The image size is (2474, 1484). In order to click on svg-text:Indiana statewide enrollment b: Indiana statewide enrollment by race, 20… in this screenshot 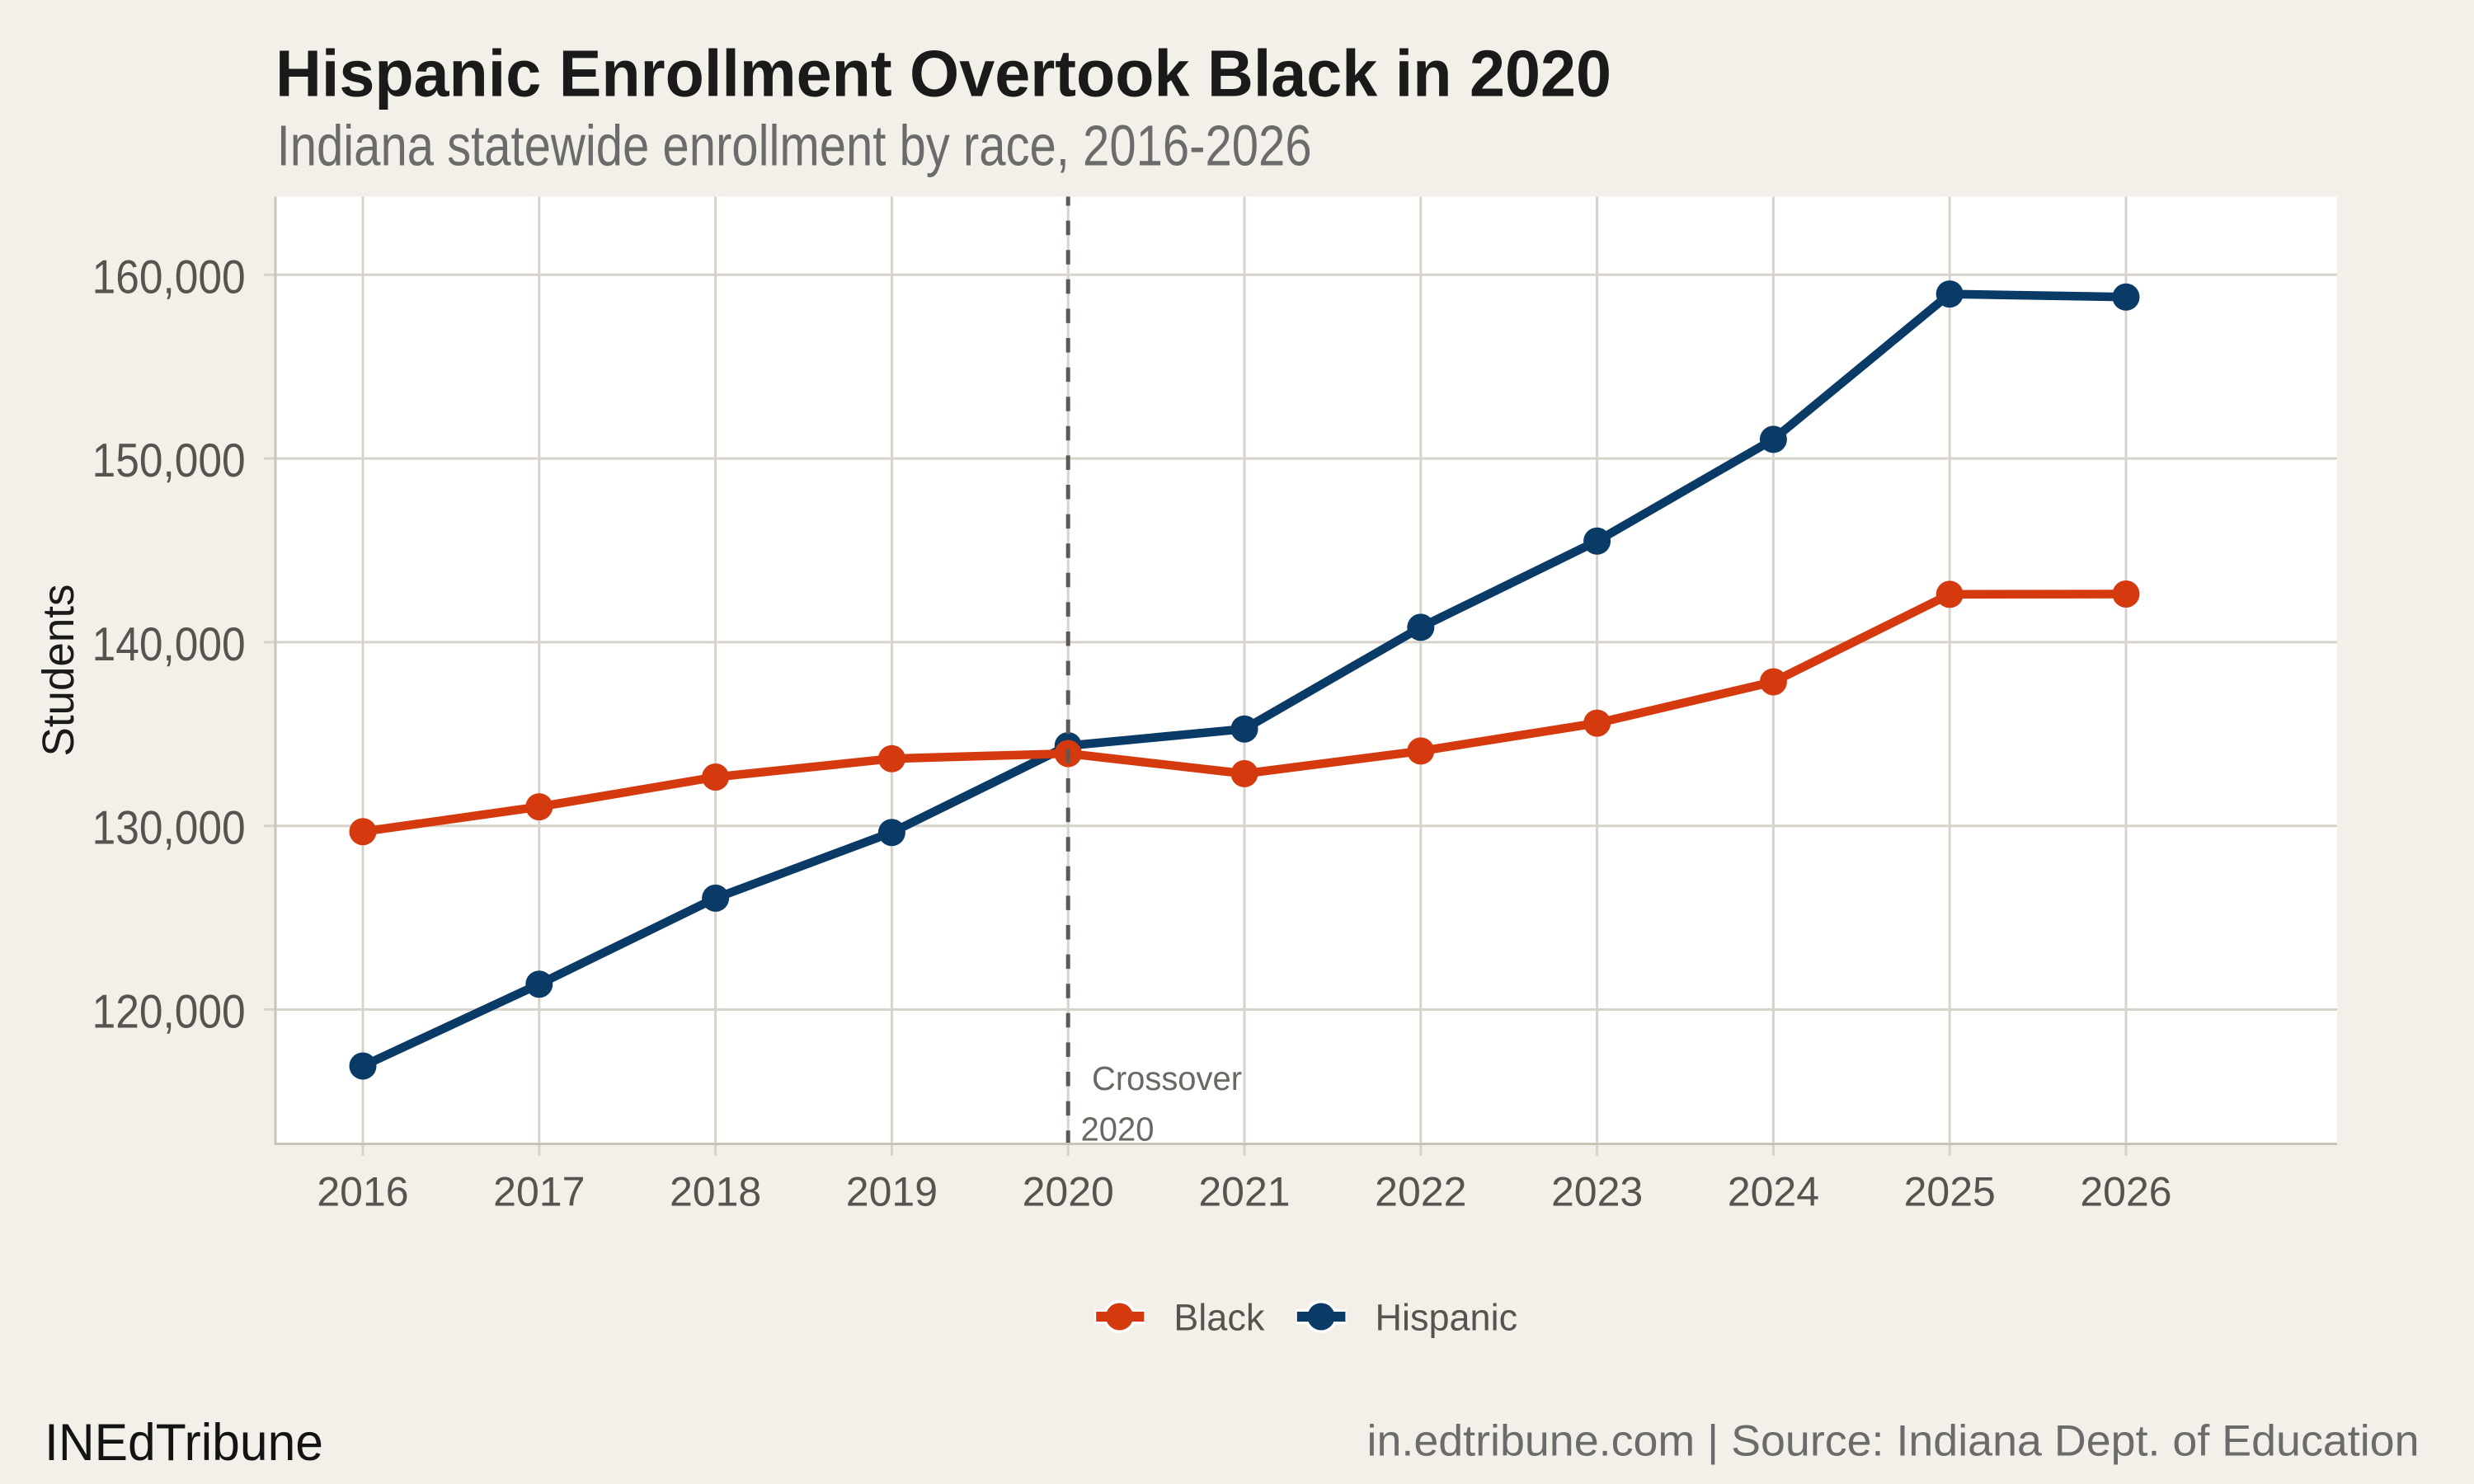, I will do `click(794, 145)`.